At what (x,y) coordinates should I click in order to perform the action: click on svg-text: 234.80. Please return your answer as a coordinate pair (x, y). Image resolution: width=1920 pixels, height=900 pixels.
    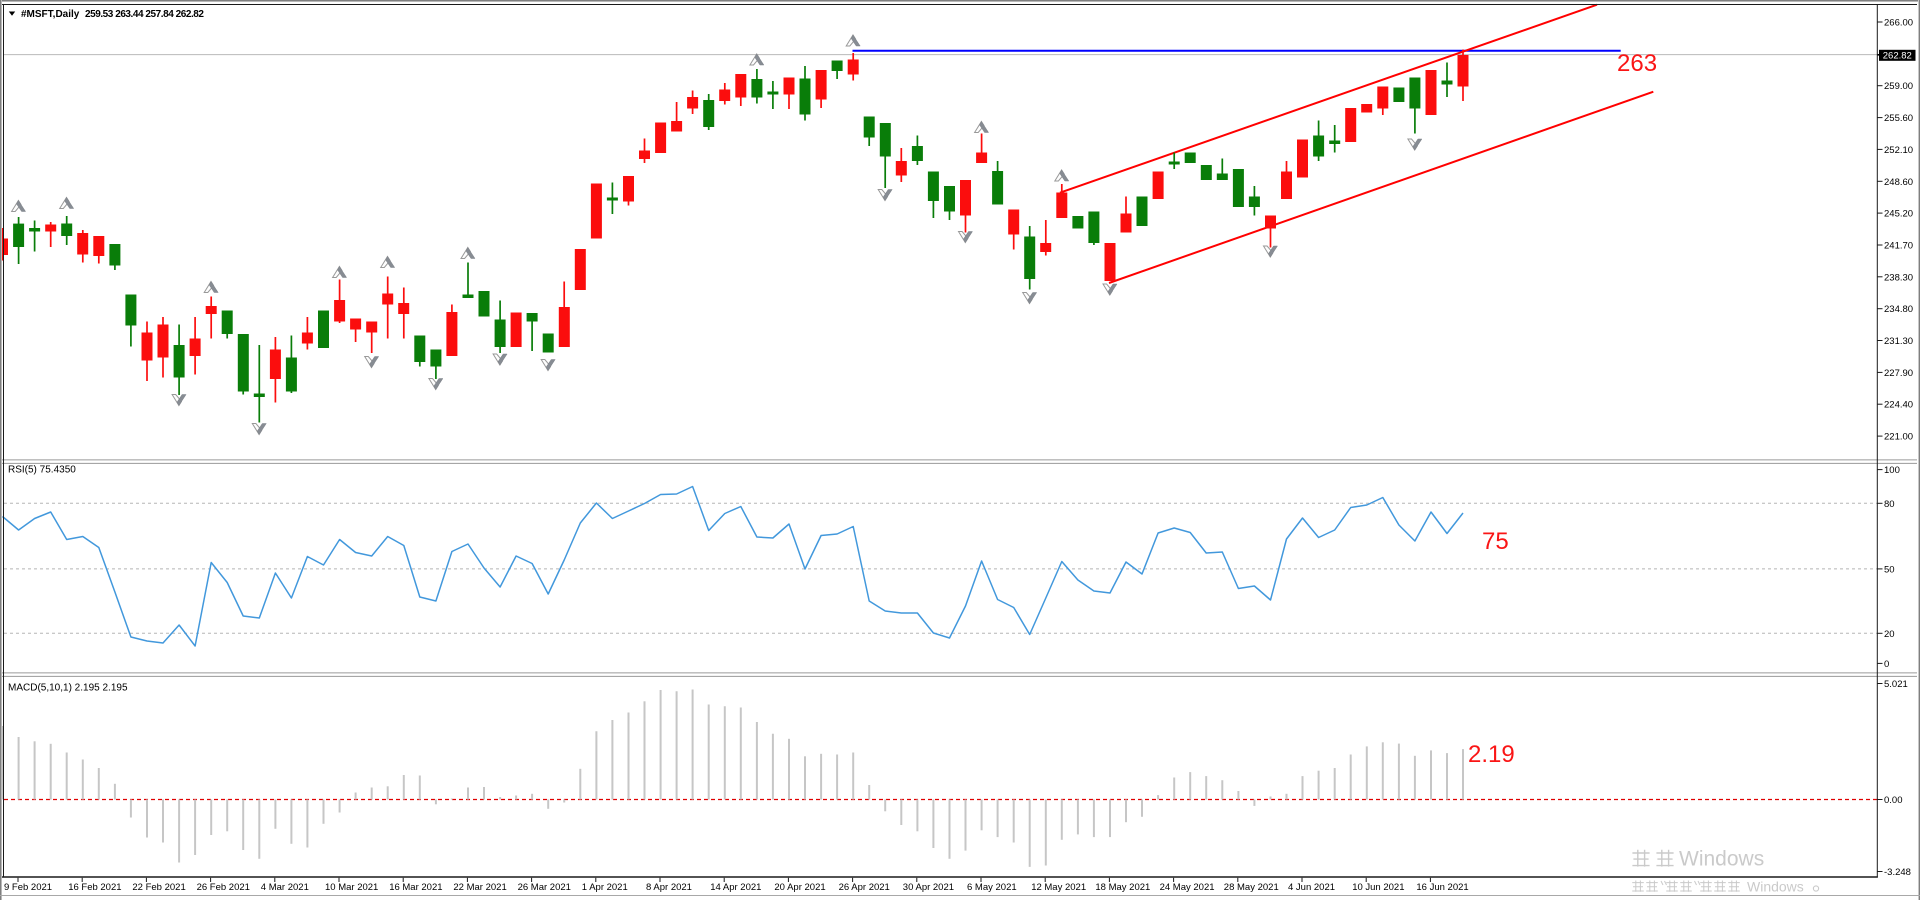
    Looking at the image, I should click on (1898, 309).